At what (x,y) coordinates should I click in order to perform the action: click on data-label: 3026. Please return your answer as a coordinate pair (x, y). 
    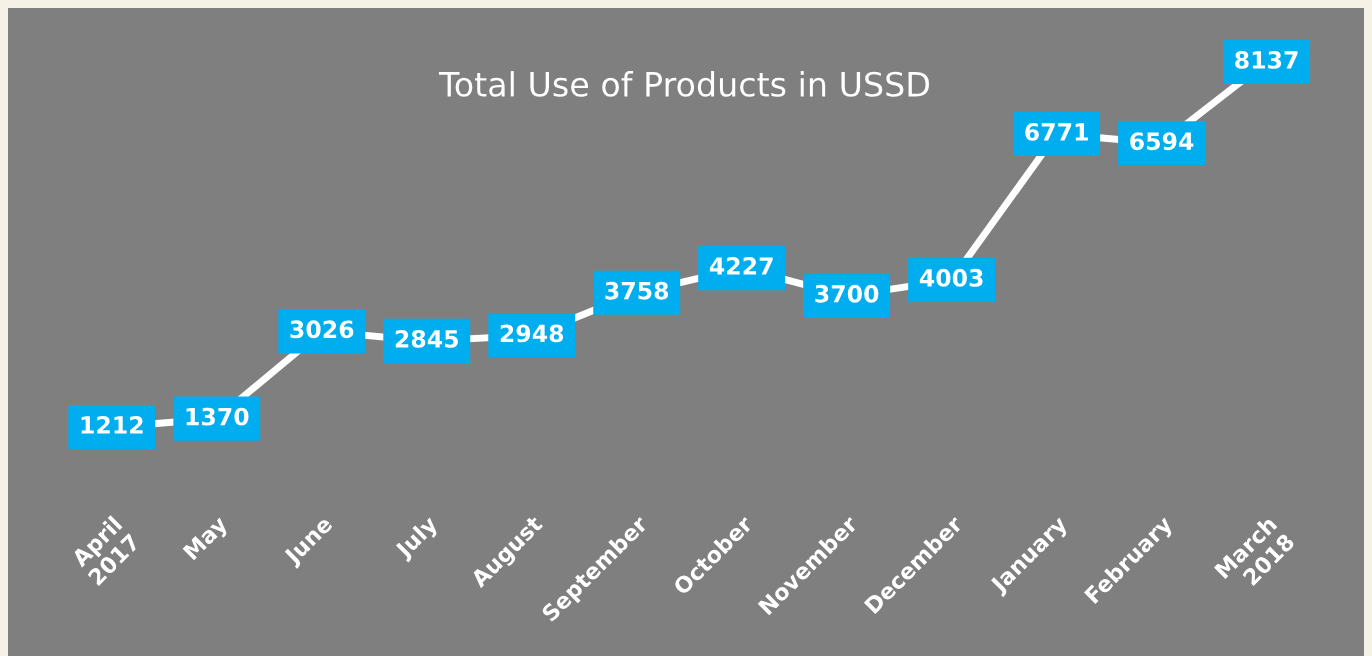
    Looking at the image, I should click on (322, 329).